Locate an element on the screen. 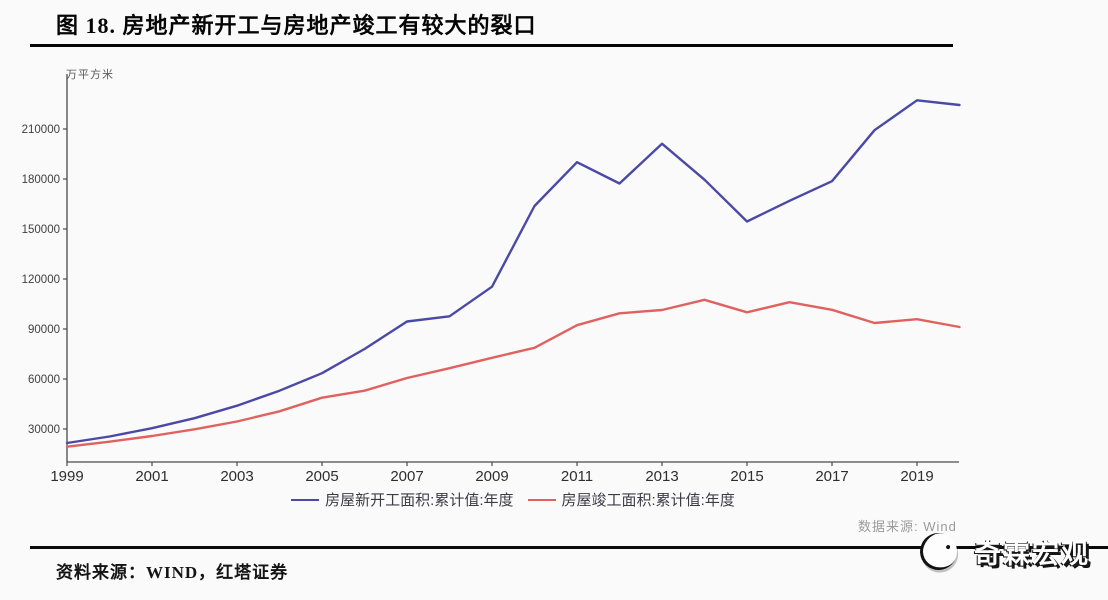  legend-label-completions: 房屋竣工面积:累计值:年度 is located at coordinates (648, 500).